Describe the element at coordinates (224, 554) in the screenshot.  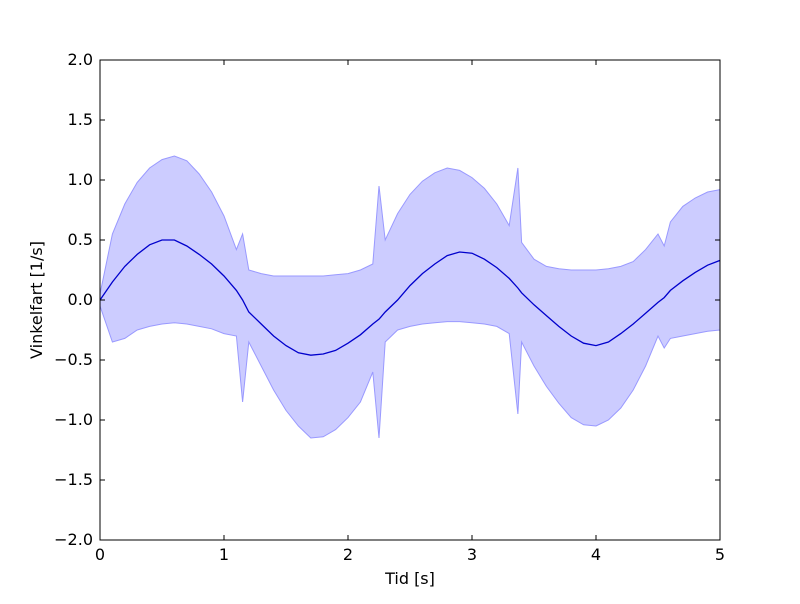
I see `x-tick-label: 1` at that location.